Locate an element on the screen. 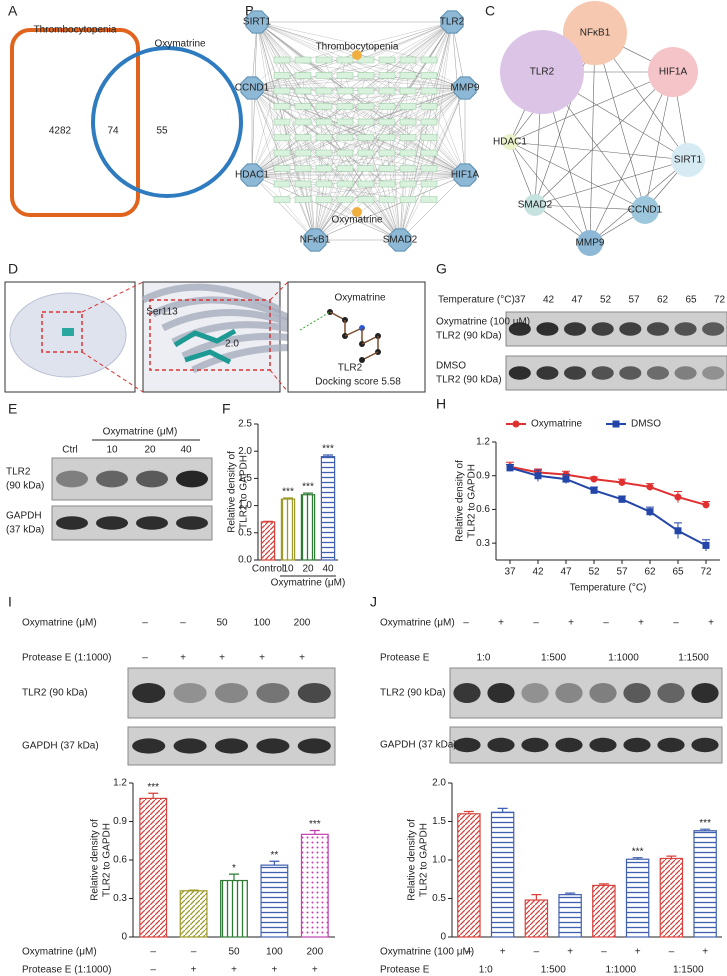 The image size is (727, 976). connector is located at coordinates (279, 381).